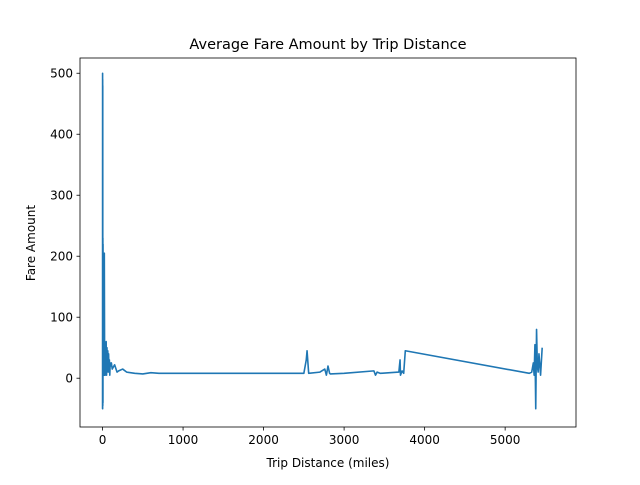  I want to click on y-tick-label: 500, so click(61, 74).